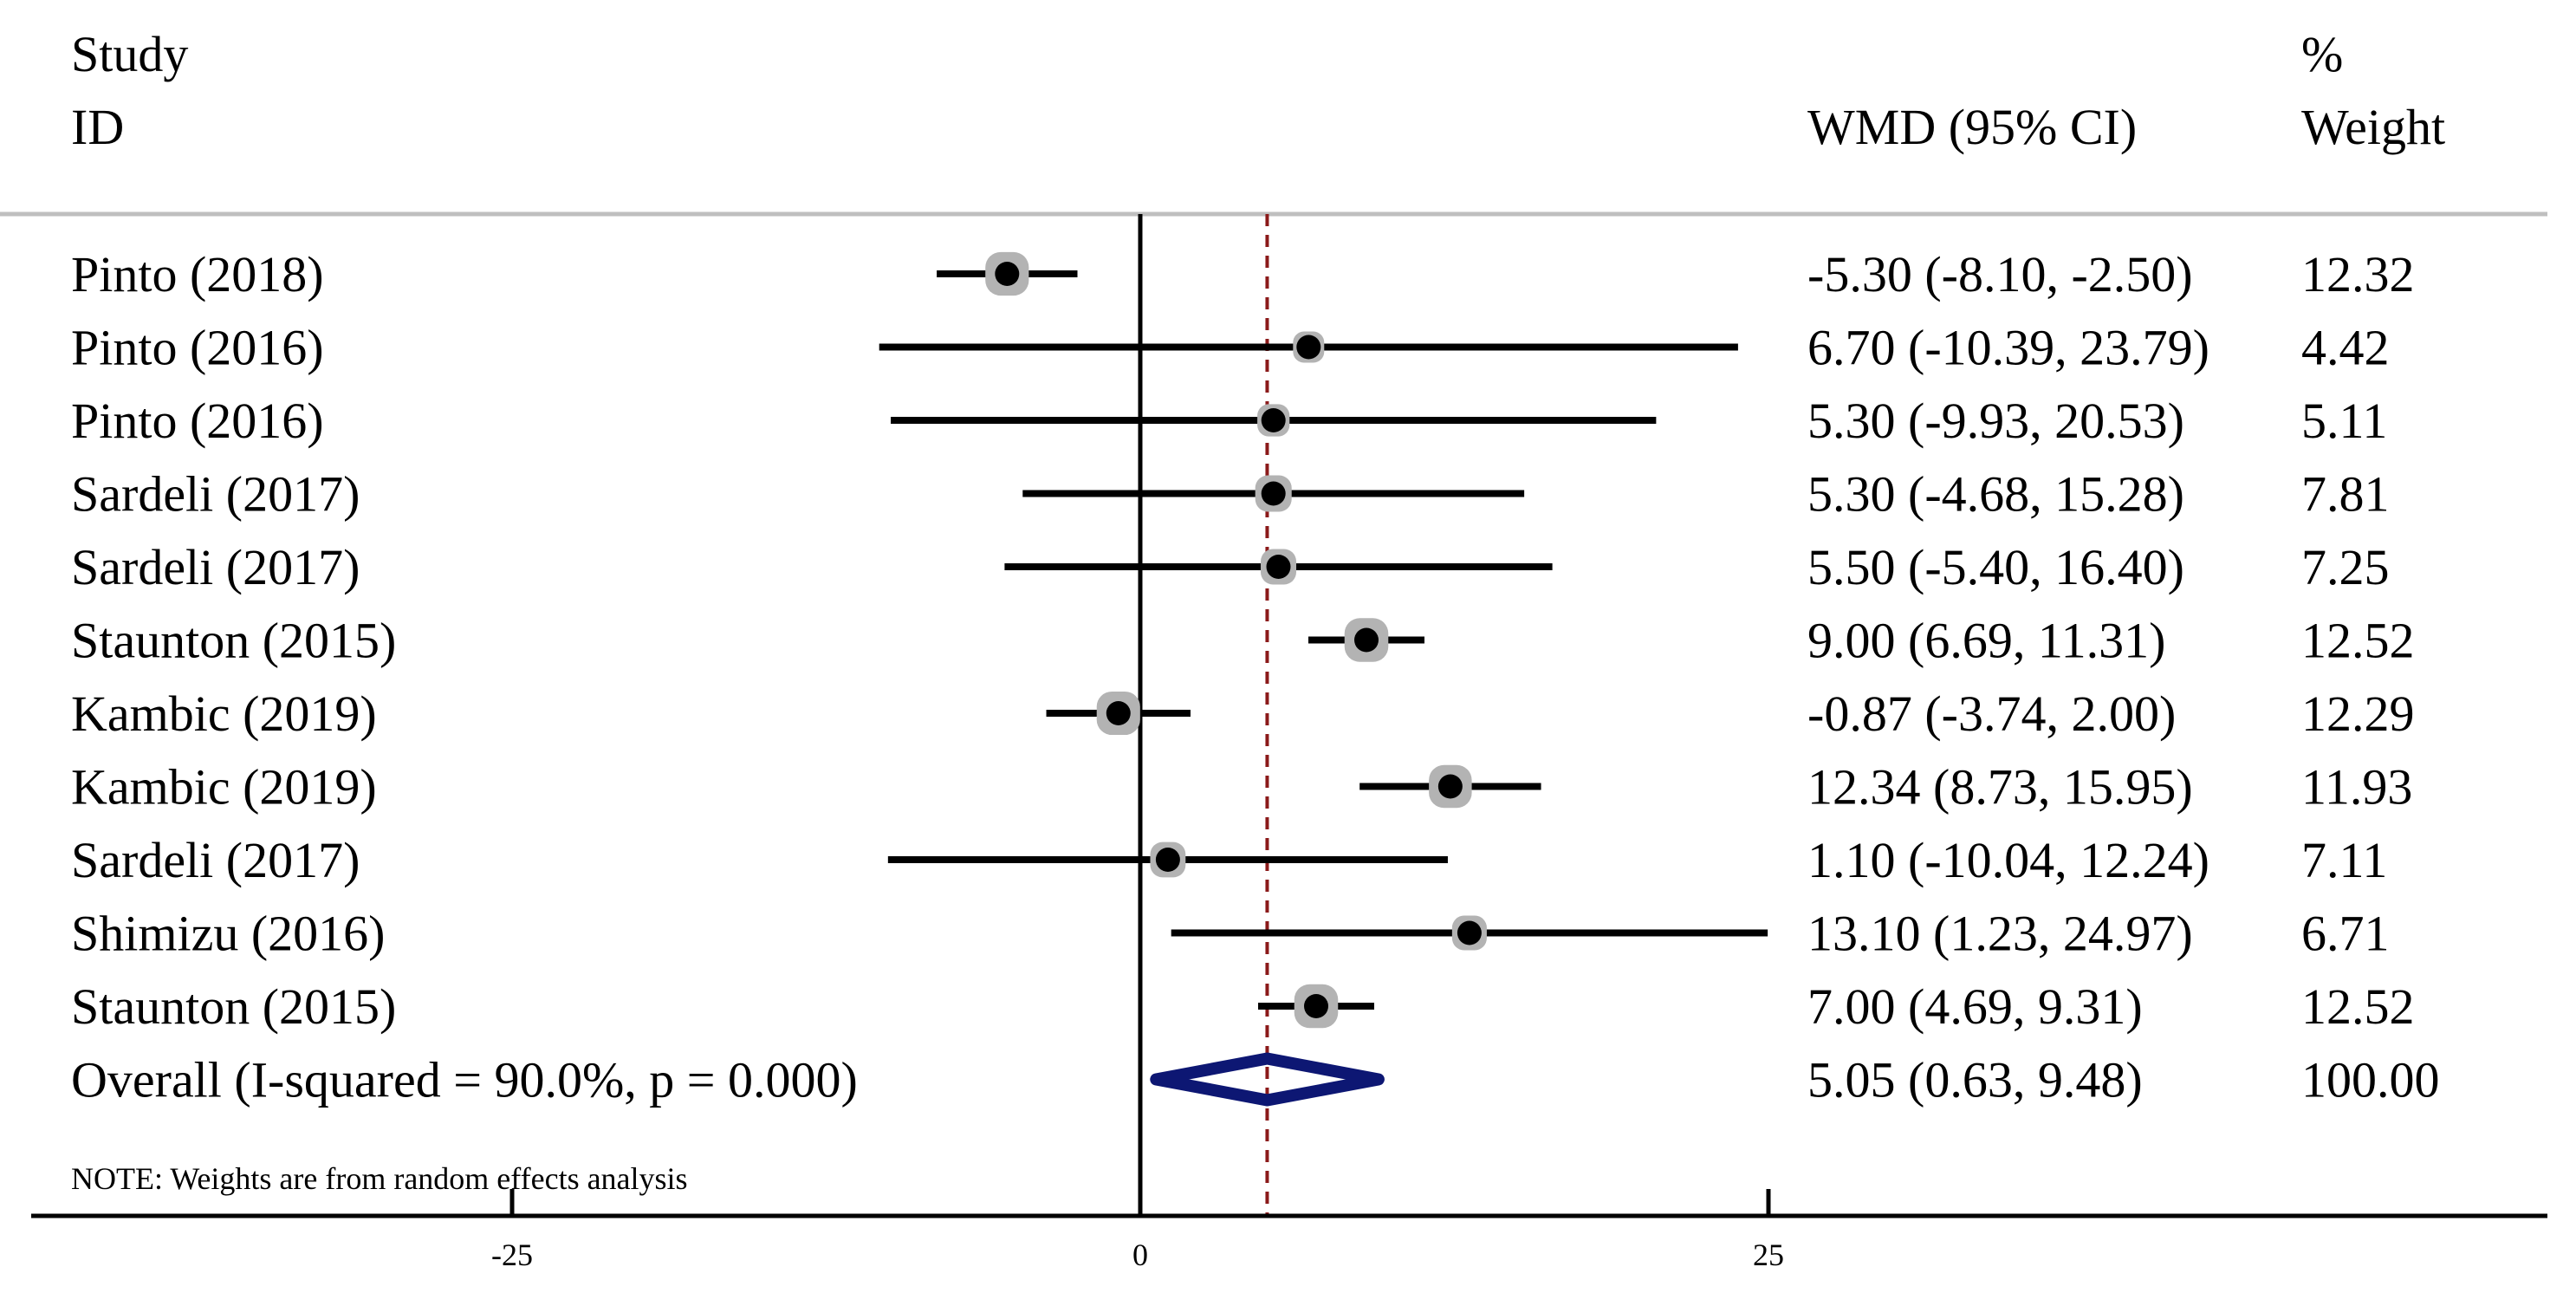 This screenshot has width=2576, height=1306. Describe the element at coordinates (1972, 127) in the screenshot. I see `header-effect: WMD (95% CI)` at that location.